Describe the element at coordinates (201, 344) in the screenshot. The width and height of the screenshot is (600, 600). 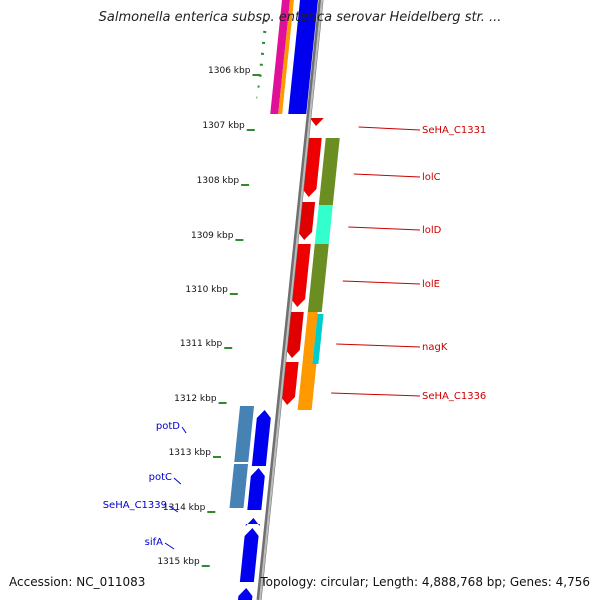
I see `tick-label: 1311 kbp` at that location.